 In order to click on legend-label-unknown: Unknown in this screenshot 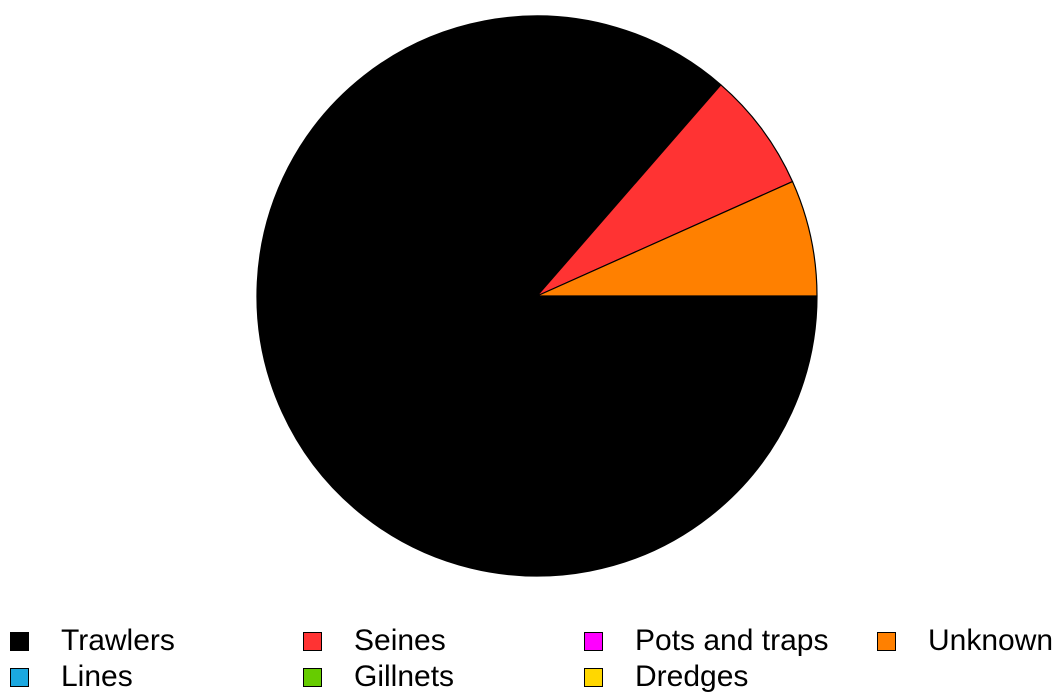, I will do `click(991, 640)`.